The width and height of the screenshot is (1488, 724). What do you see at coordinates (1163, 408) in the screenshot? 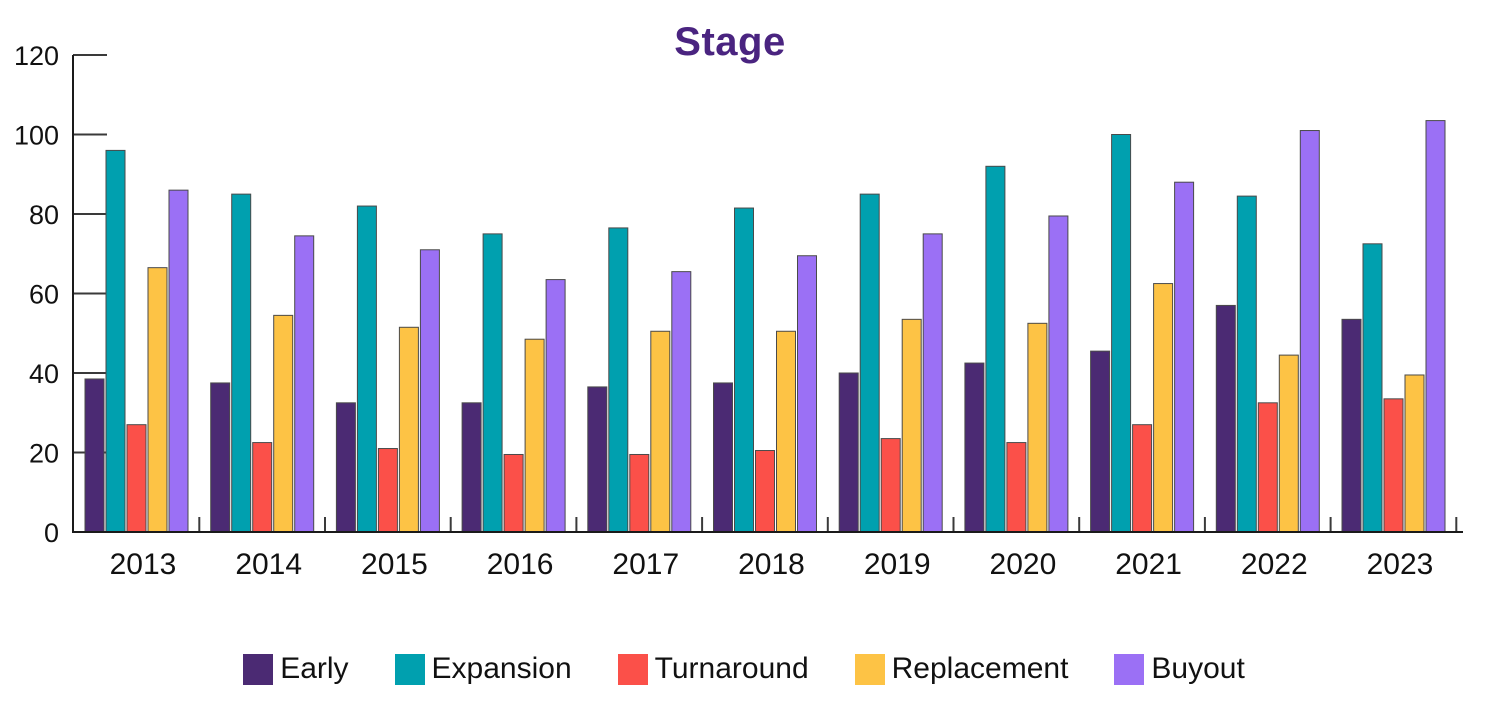
I see `bar-2021-replacement` at bounding box center [1163, 408].